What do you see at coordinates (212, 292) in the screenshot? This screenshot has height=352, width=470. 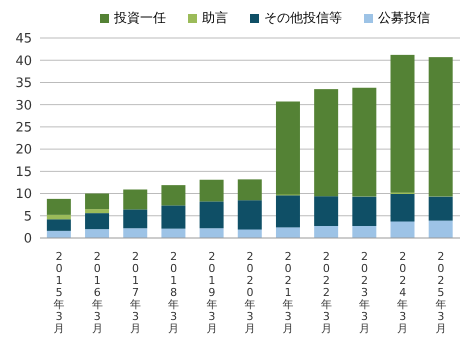 I see `x-tick-label: 2019年3月` at bounding box center [212, 292].